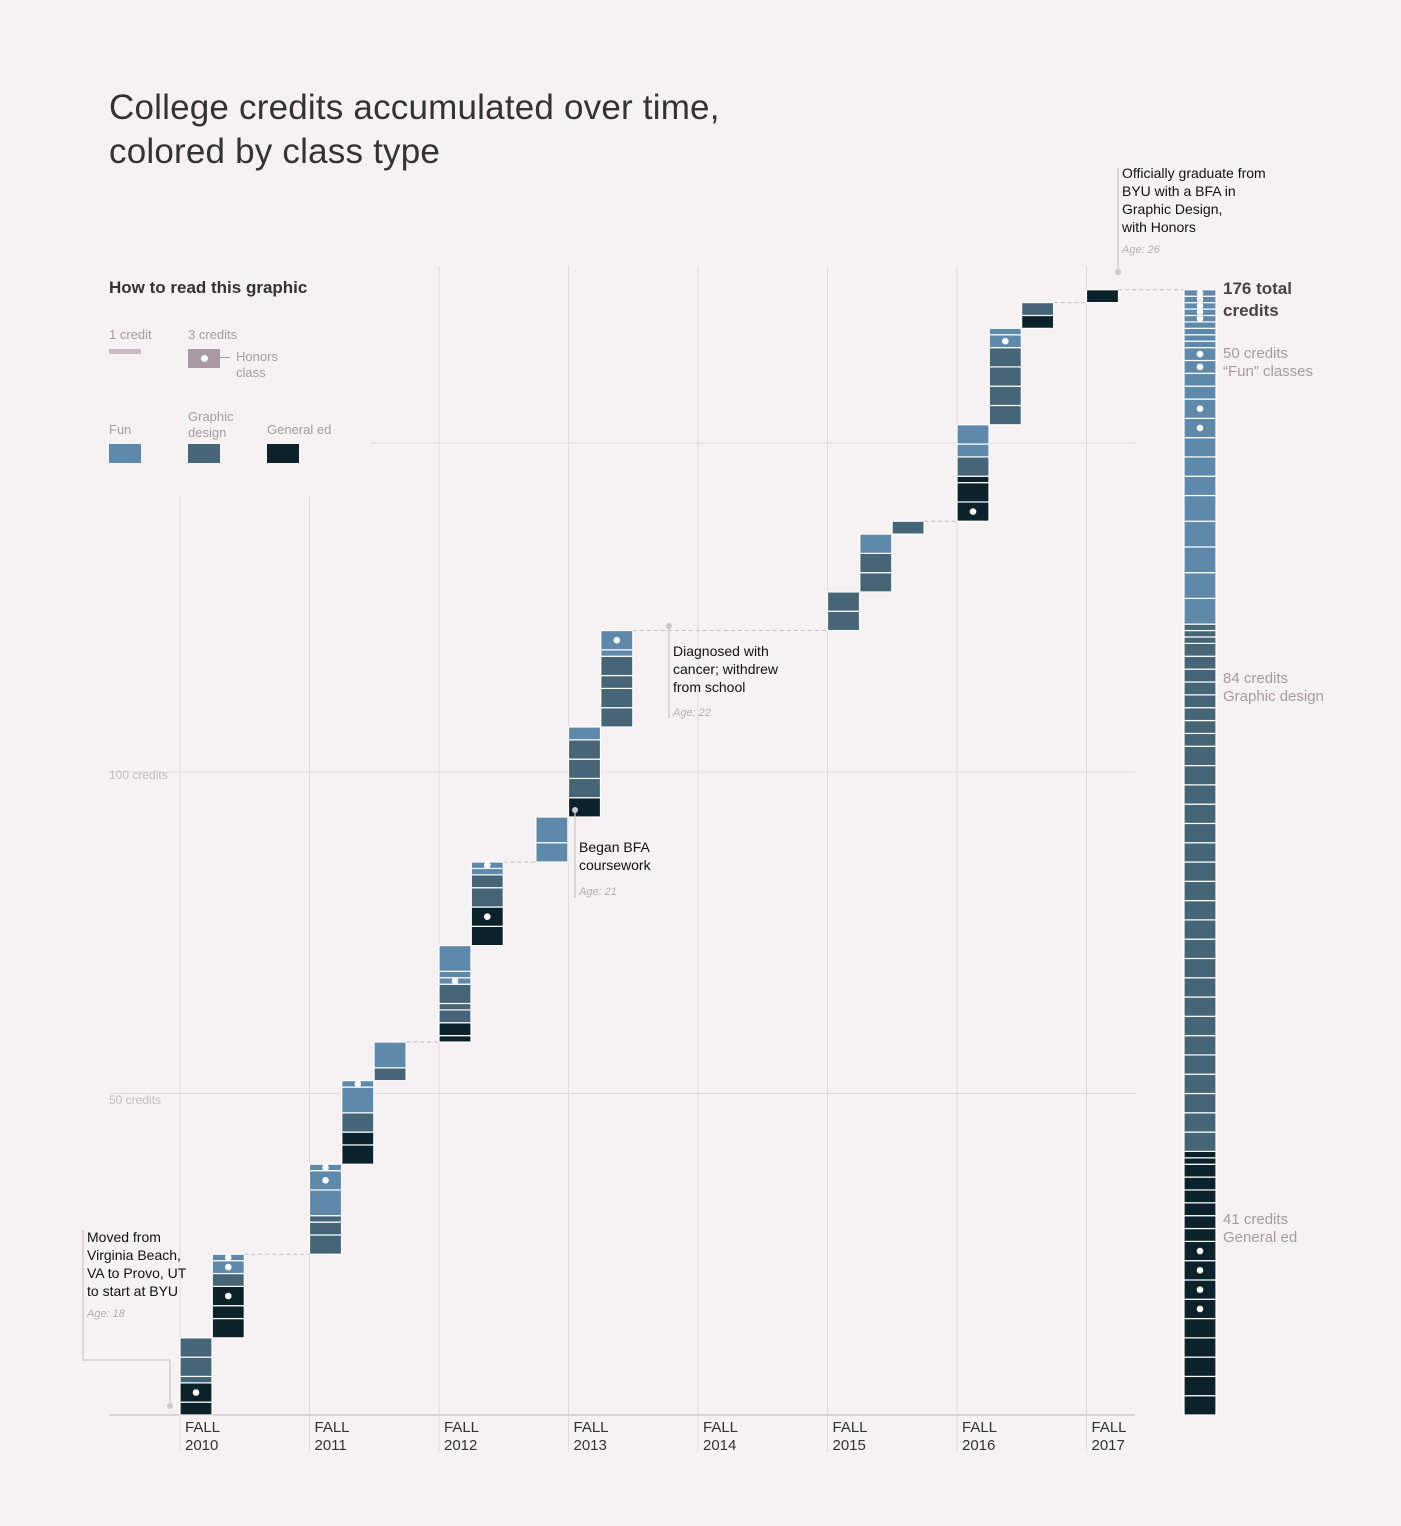 Image resolution: width=1401 pixels, height=1526 pixels. I want to click on x-tick-label-2014: FALL 2014, so click(721, 1436).